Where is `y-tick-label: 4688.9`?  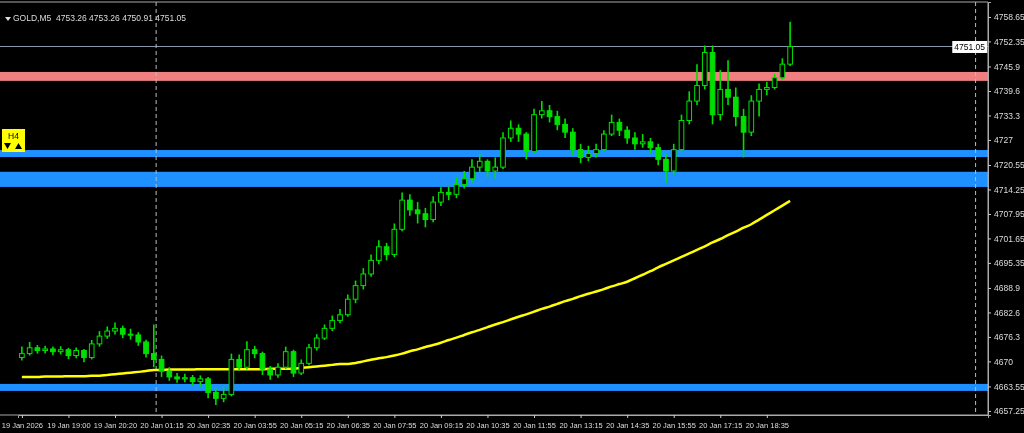 y-tick-label: 4688.9 is located at coordinates (1007, 288).